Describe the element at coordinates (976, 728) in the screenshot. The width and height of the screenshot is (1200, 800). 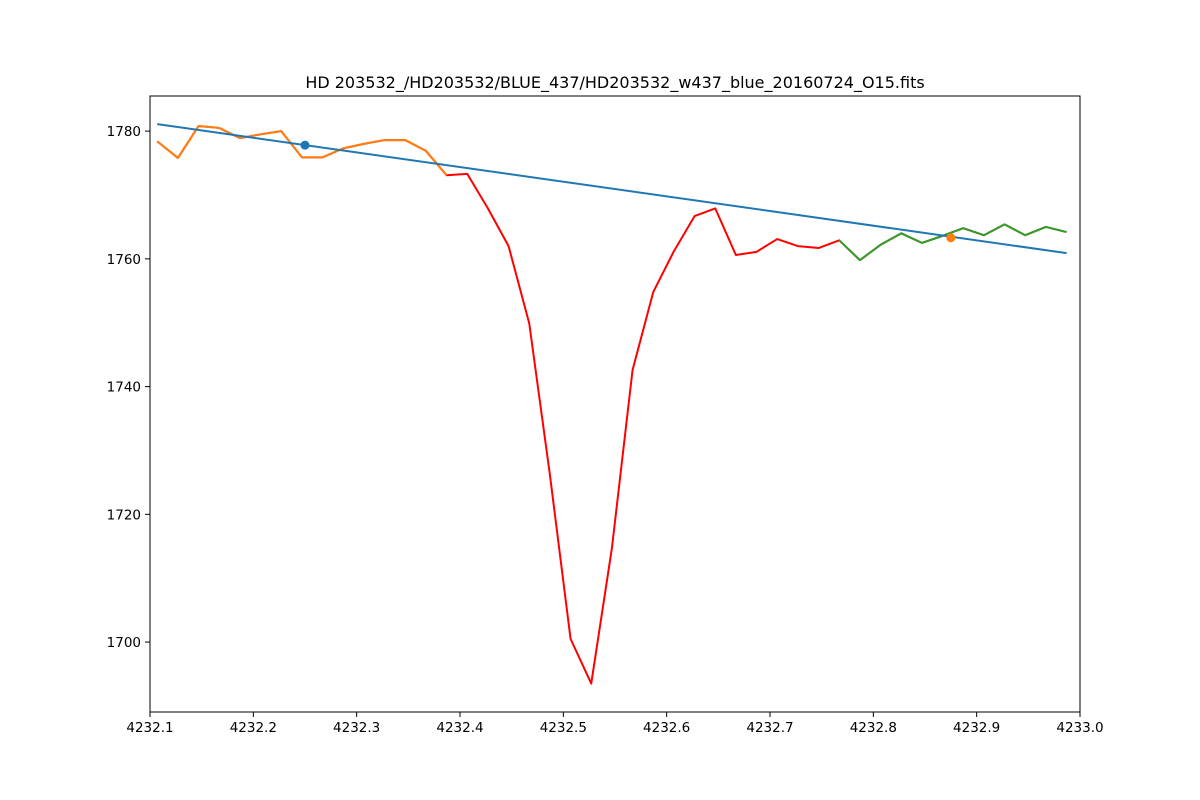
I see `x-tick-label: 4232.9` at that location.